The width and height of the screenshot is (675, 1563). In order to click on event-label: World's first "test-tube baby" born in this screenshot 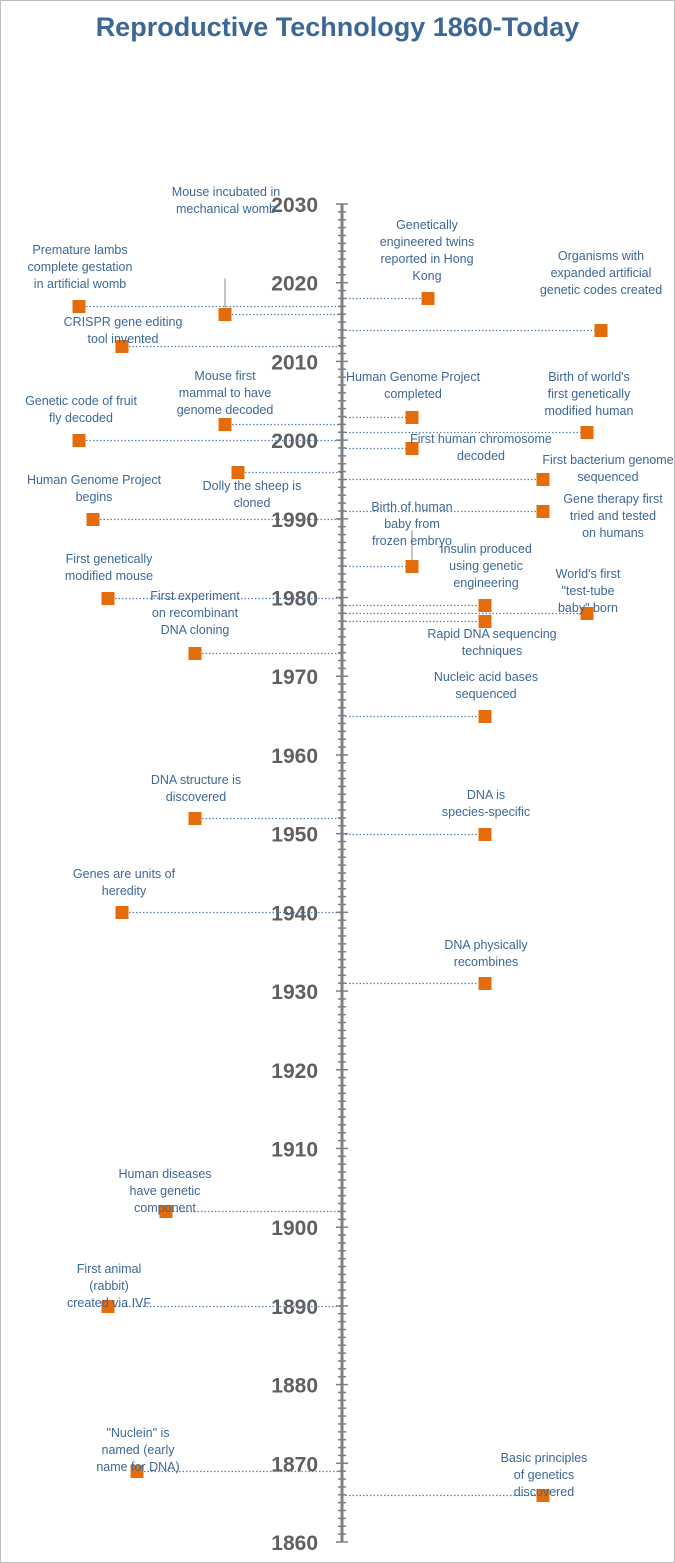, I will do `click(588, 591)`.